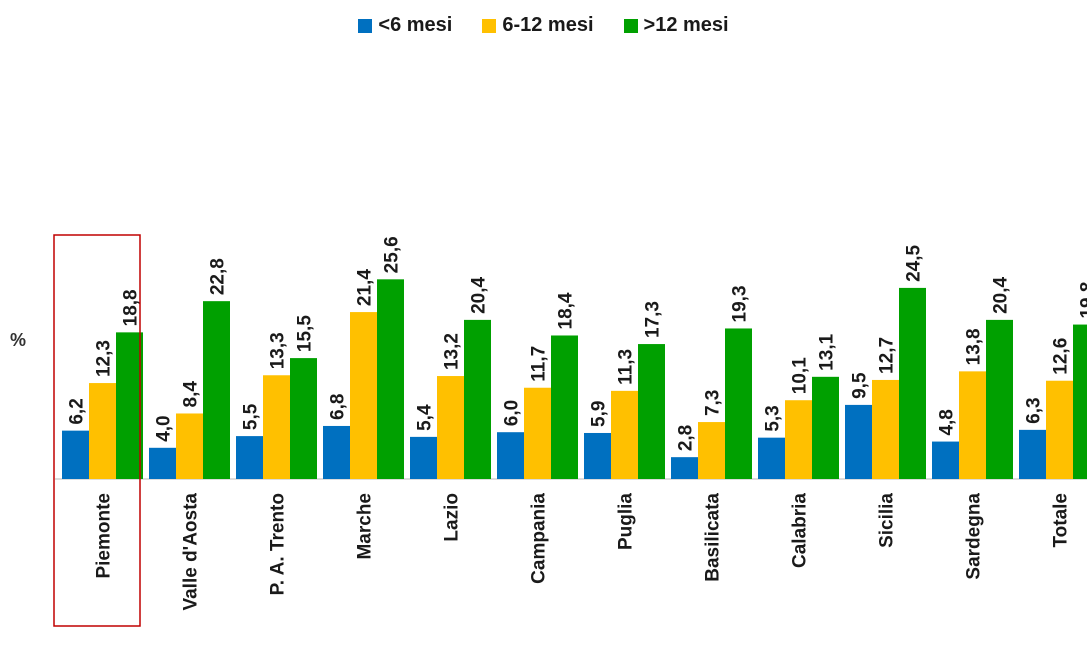 The height and width of the screenshot is (650, 1087). I want to click on data-label-7-0: 2,8, so click(686, 438).